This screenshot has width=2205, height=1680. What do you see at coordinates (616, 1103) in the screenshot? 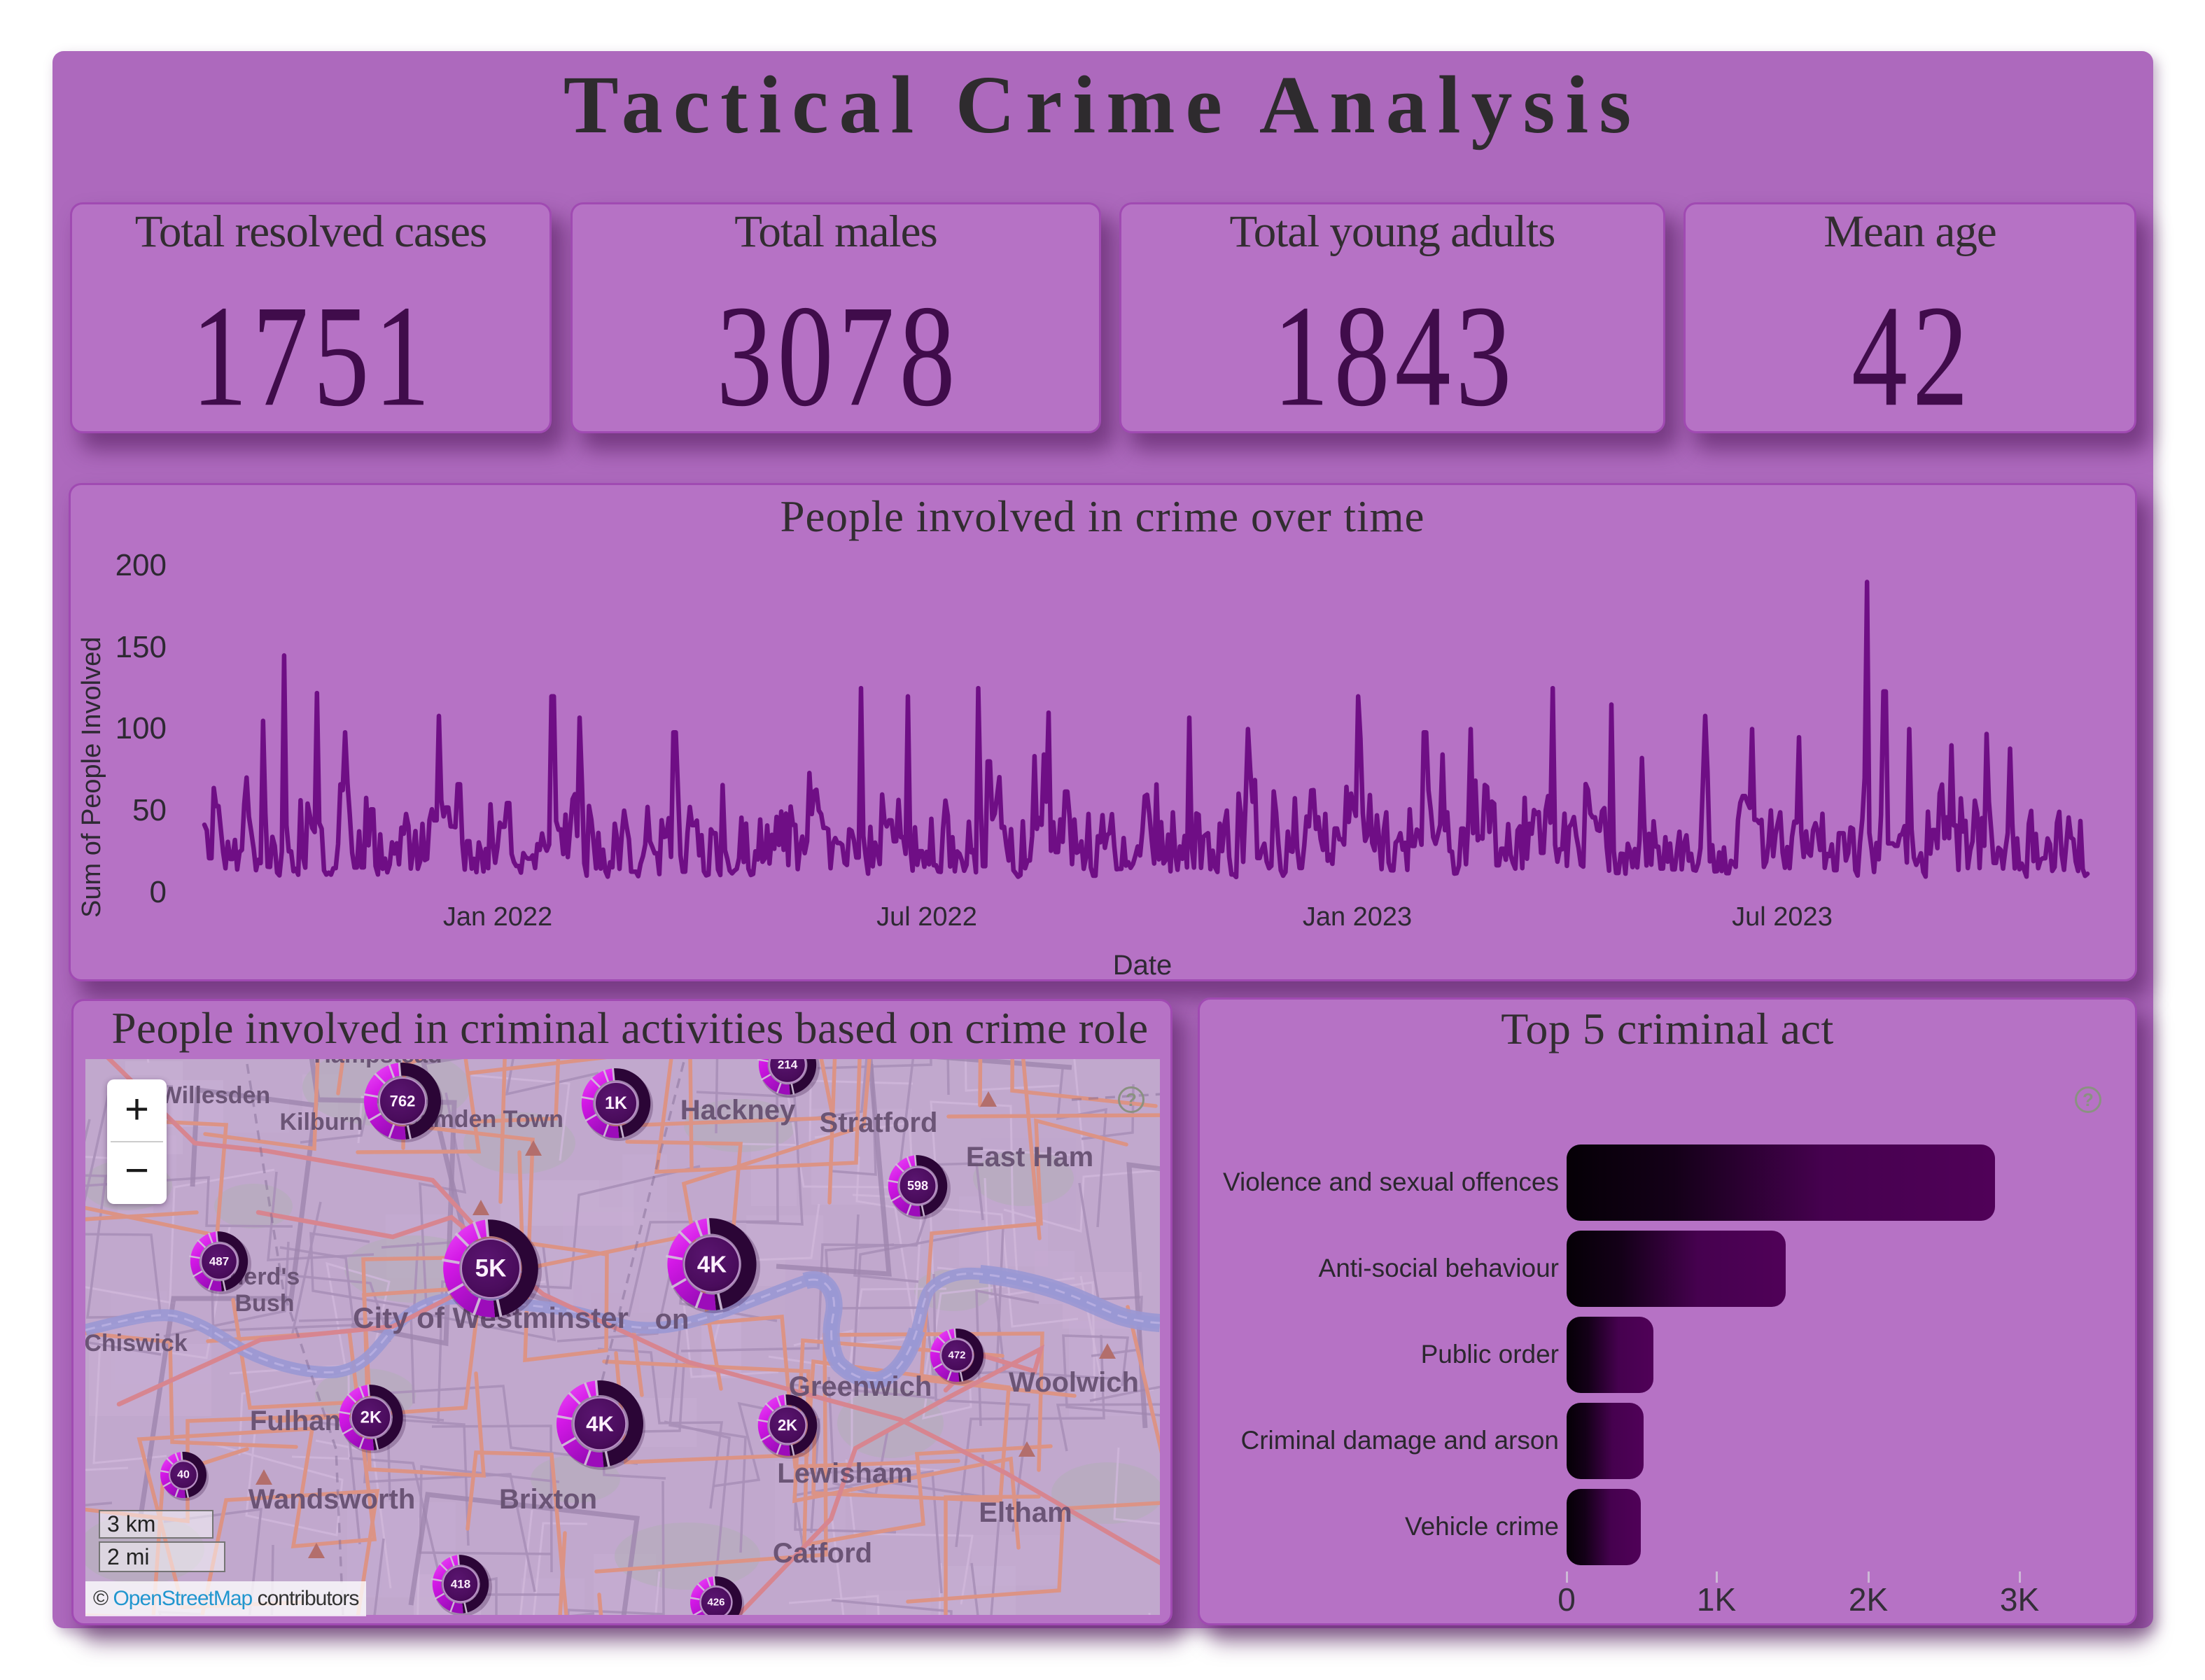
I see `svg-text: 1K` at bounding box center [616, 1103].